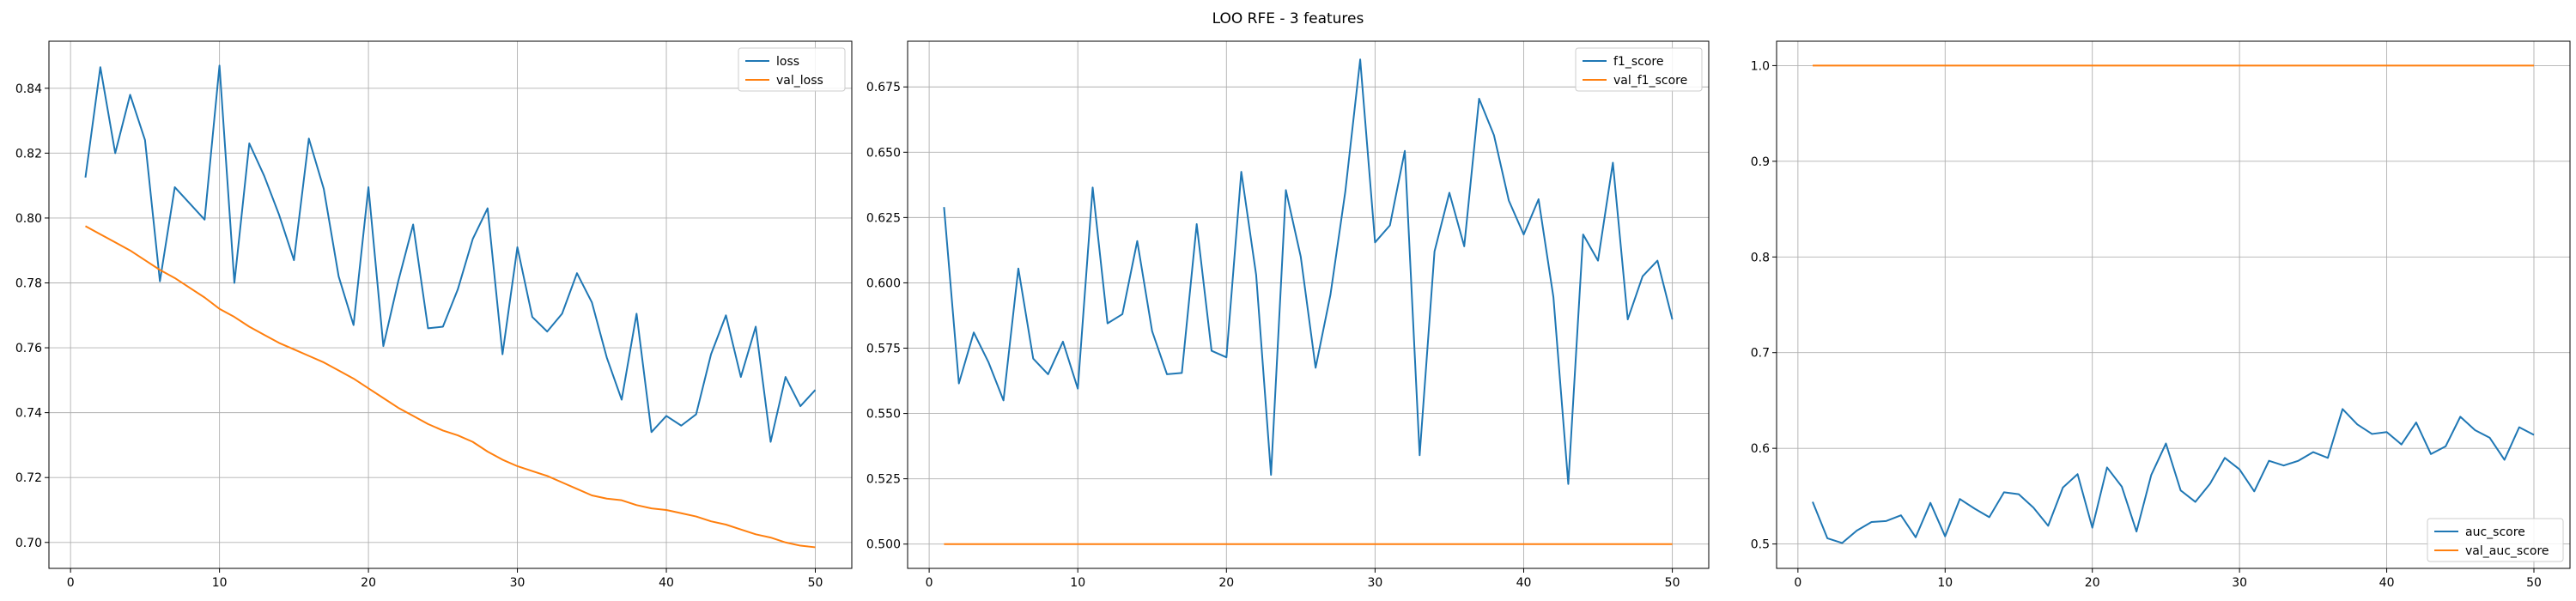 The height and width of the screenshot is (601, 2576). Describe the element at coordinates (28, 414) in the screenshot. I see `y-tick-label: 0.74` at that location.